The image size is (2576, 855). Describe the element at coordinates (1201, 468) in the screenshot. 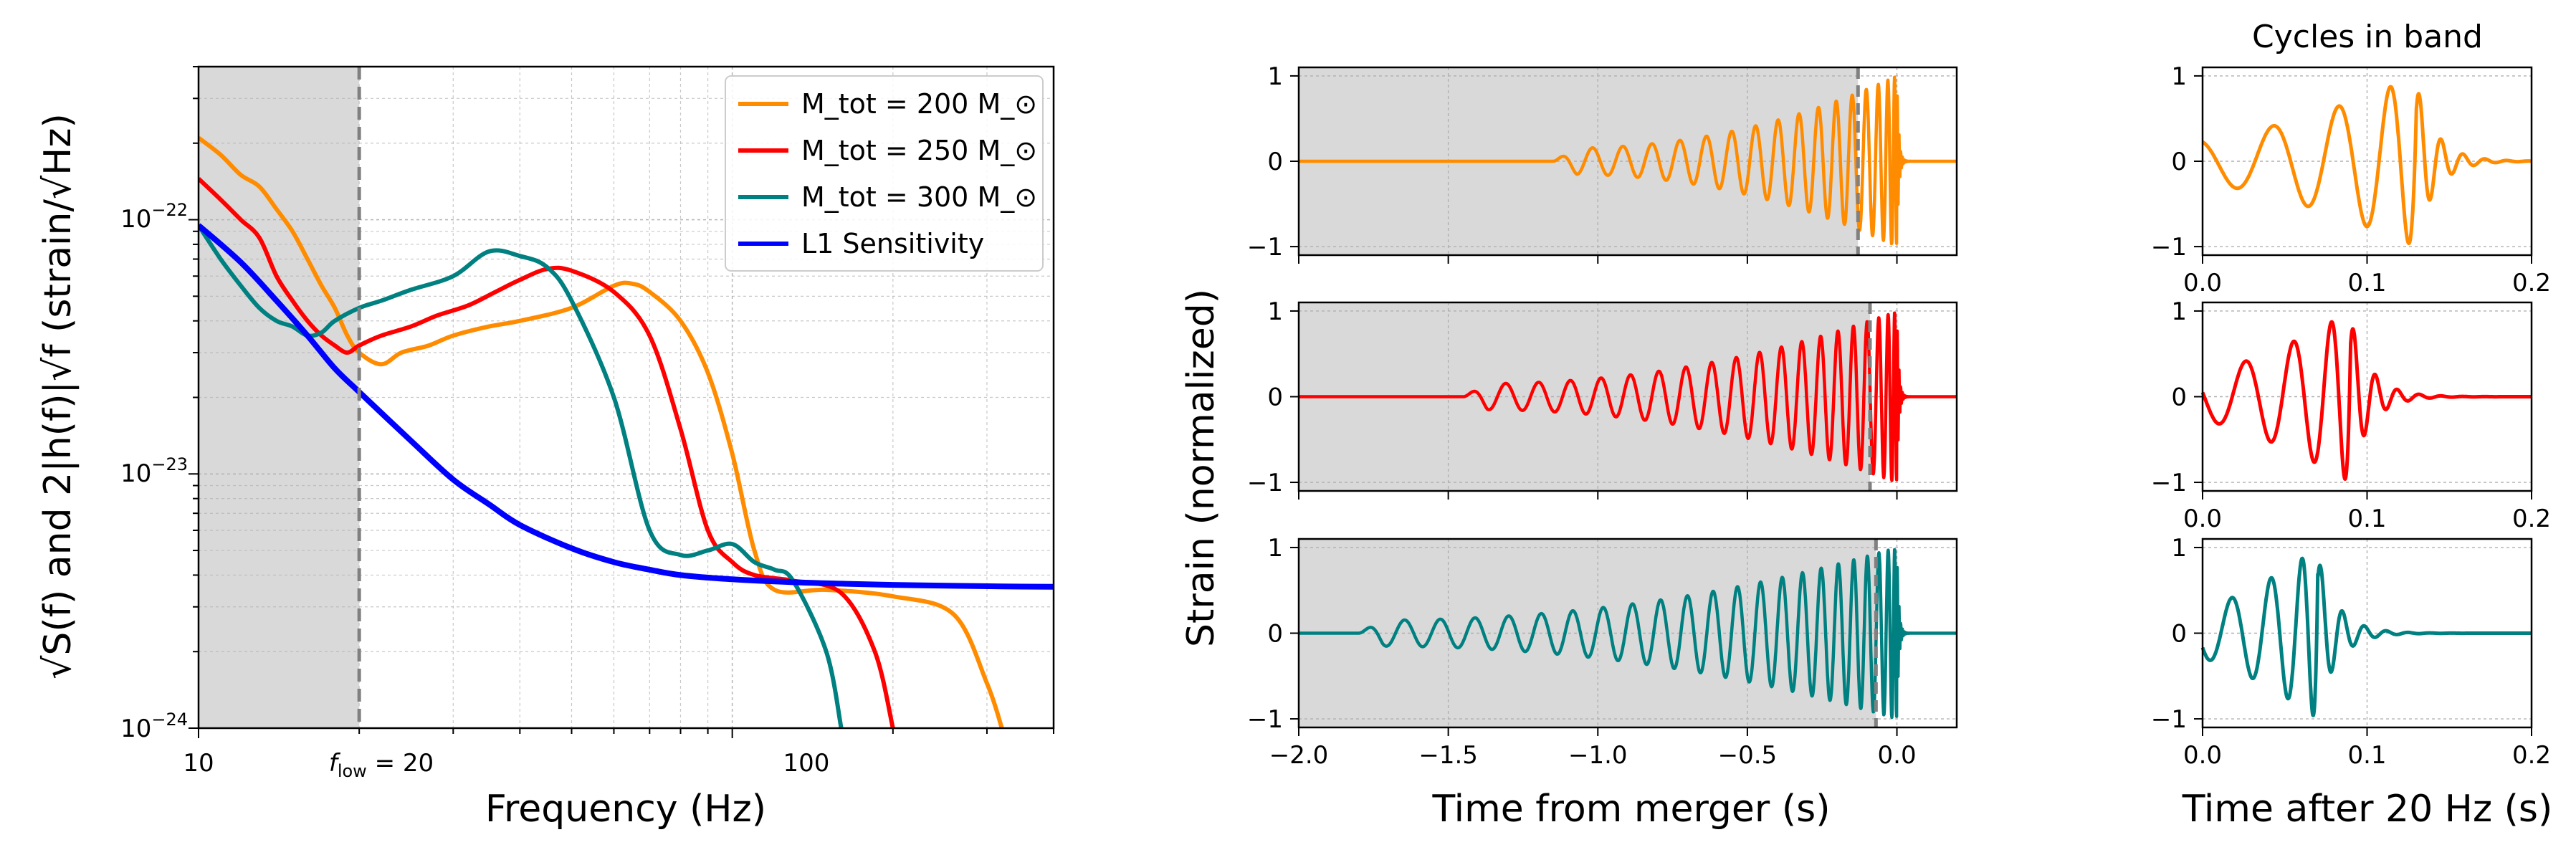

I see `time-domain-y-axis-label: Strain (normalized)` at that location.